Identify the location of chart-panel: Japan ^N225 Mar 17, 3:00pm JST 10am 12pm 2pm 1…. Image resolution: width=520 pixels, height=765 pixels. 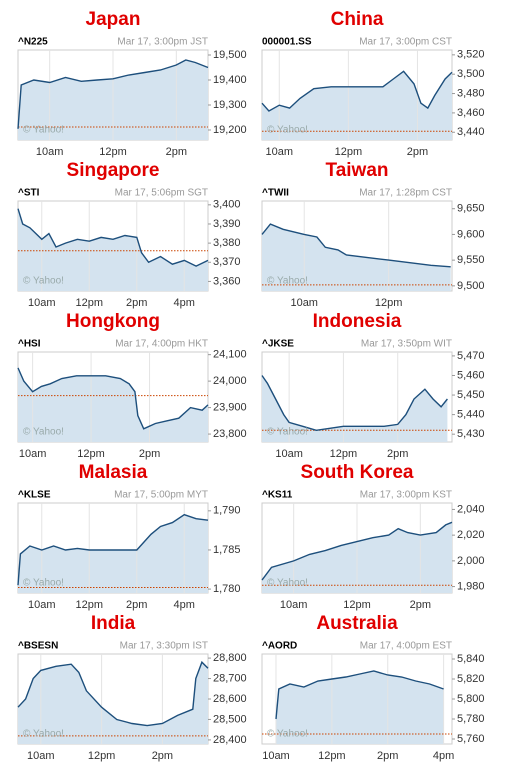
(132, 83).